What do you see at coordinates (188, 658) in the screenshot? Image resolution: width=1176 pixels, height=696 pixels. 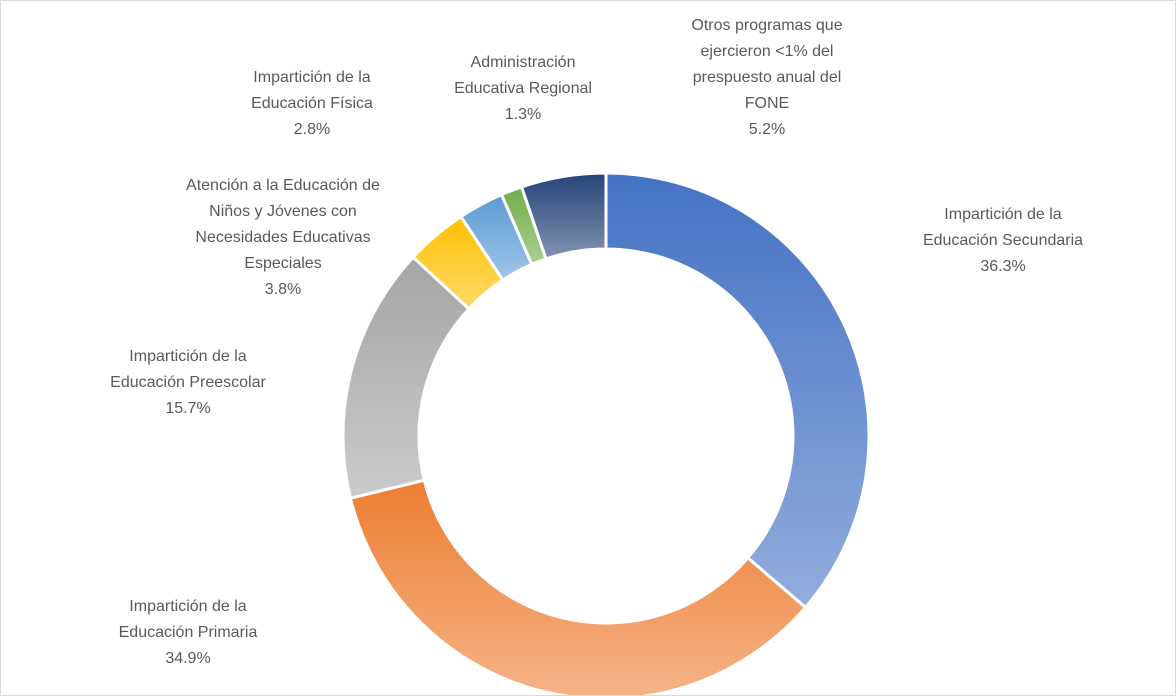 I see `value-label: 34.9%` at bounding box center [188, 658].